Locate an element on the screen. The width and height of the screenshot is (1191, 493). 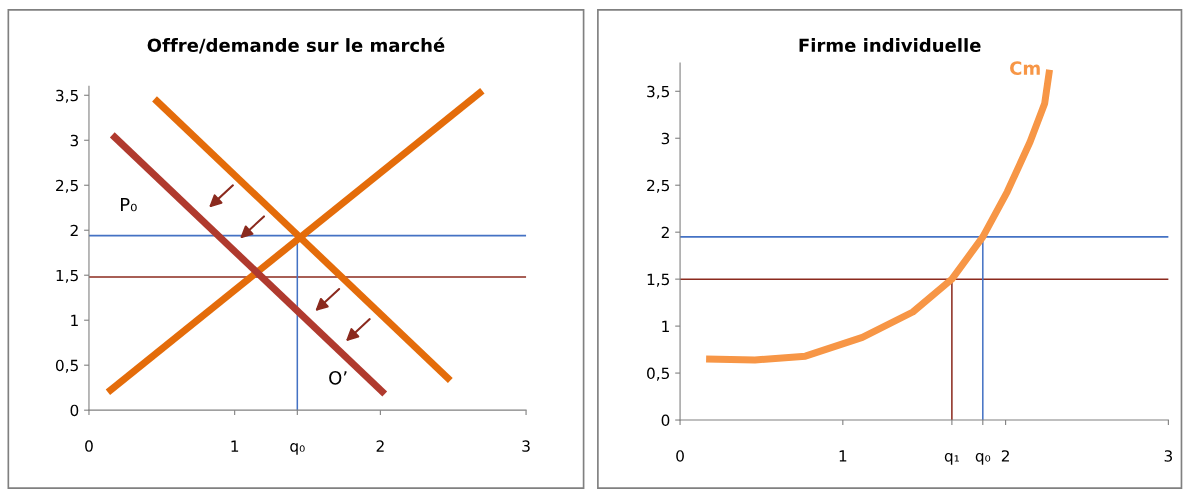
chart-title: Firme individuelle is located at coordinates (890, 45).